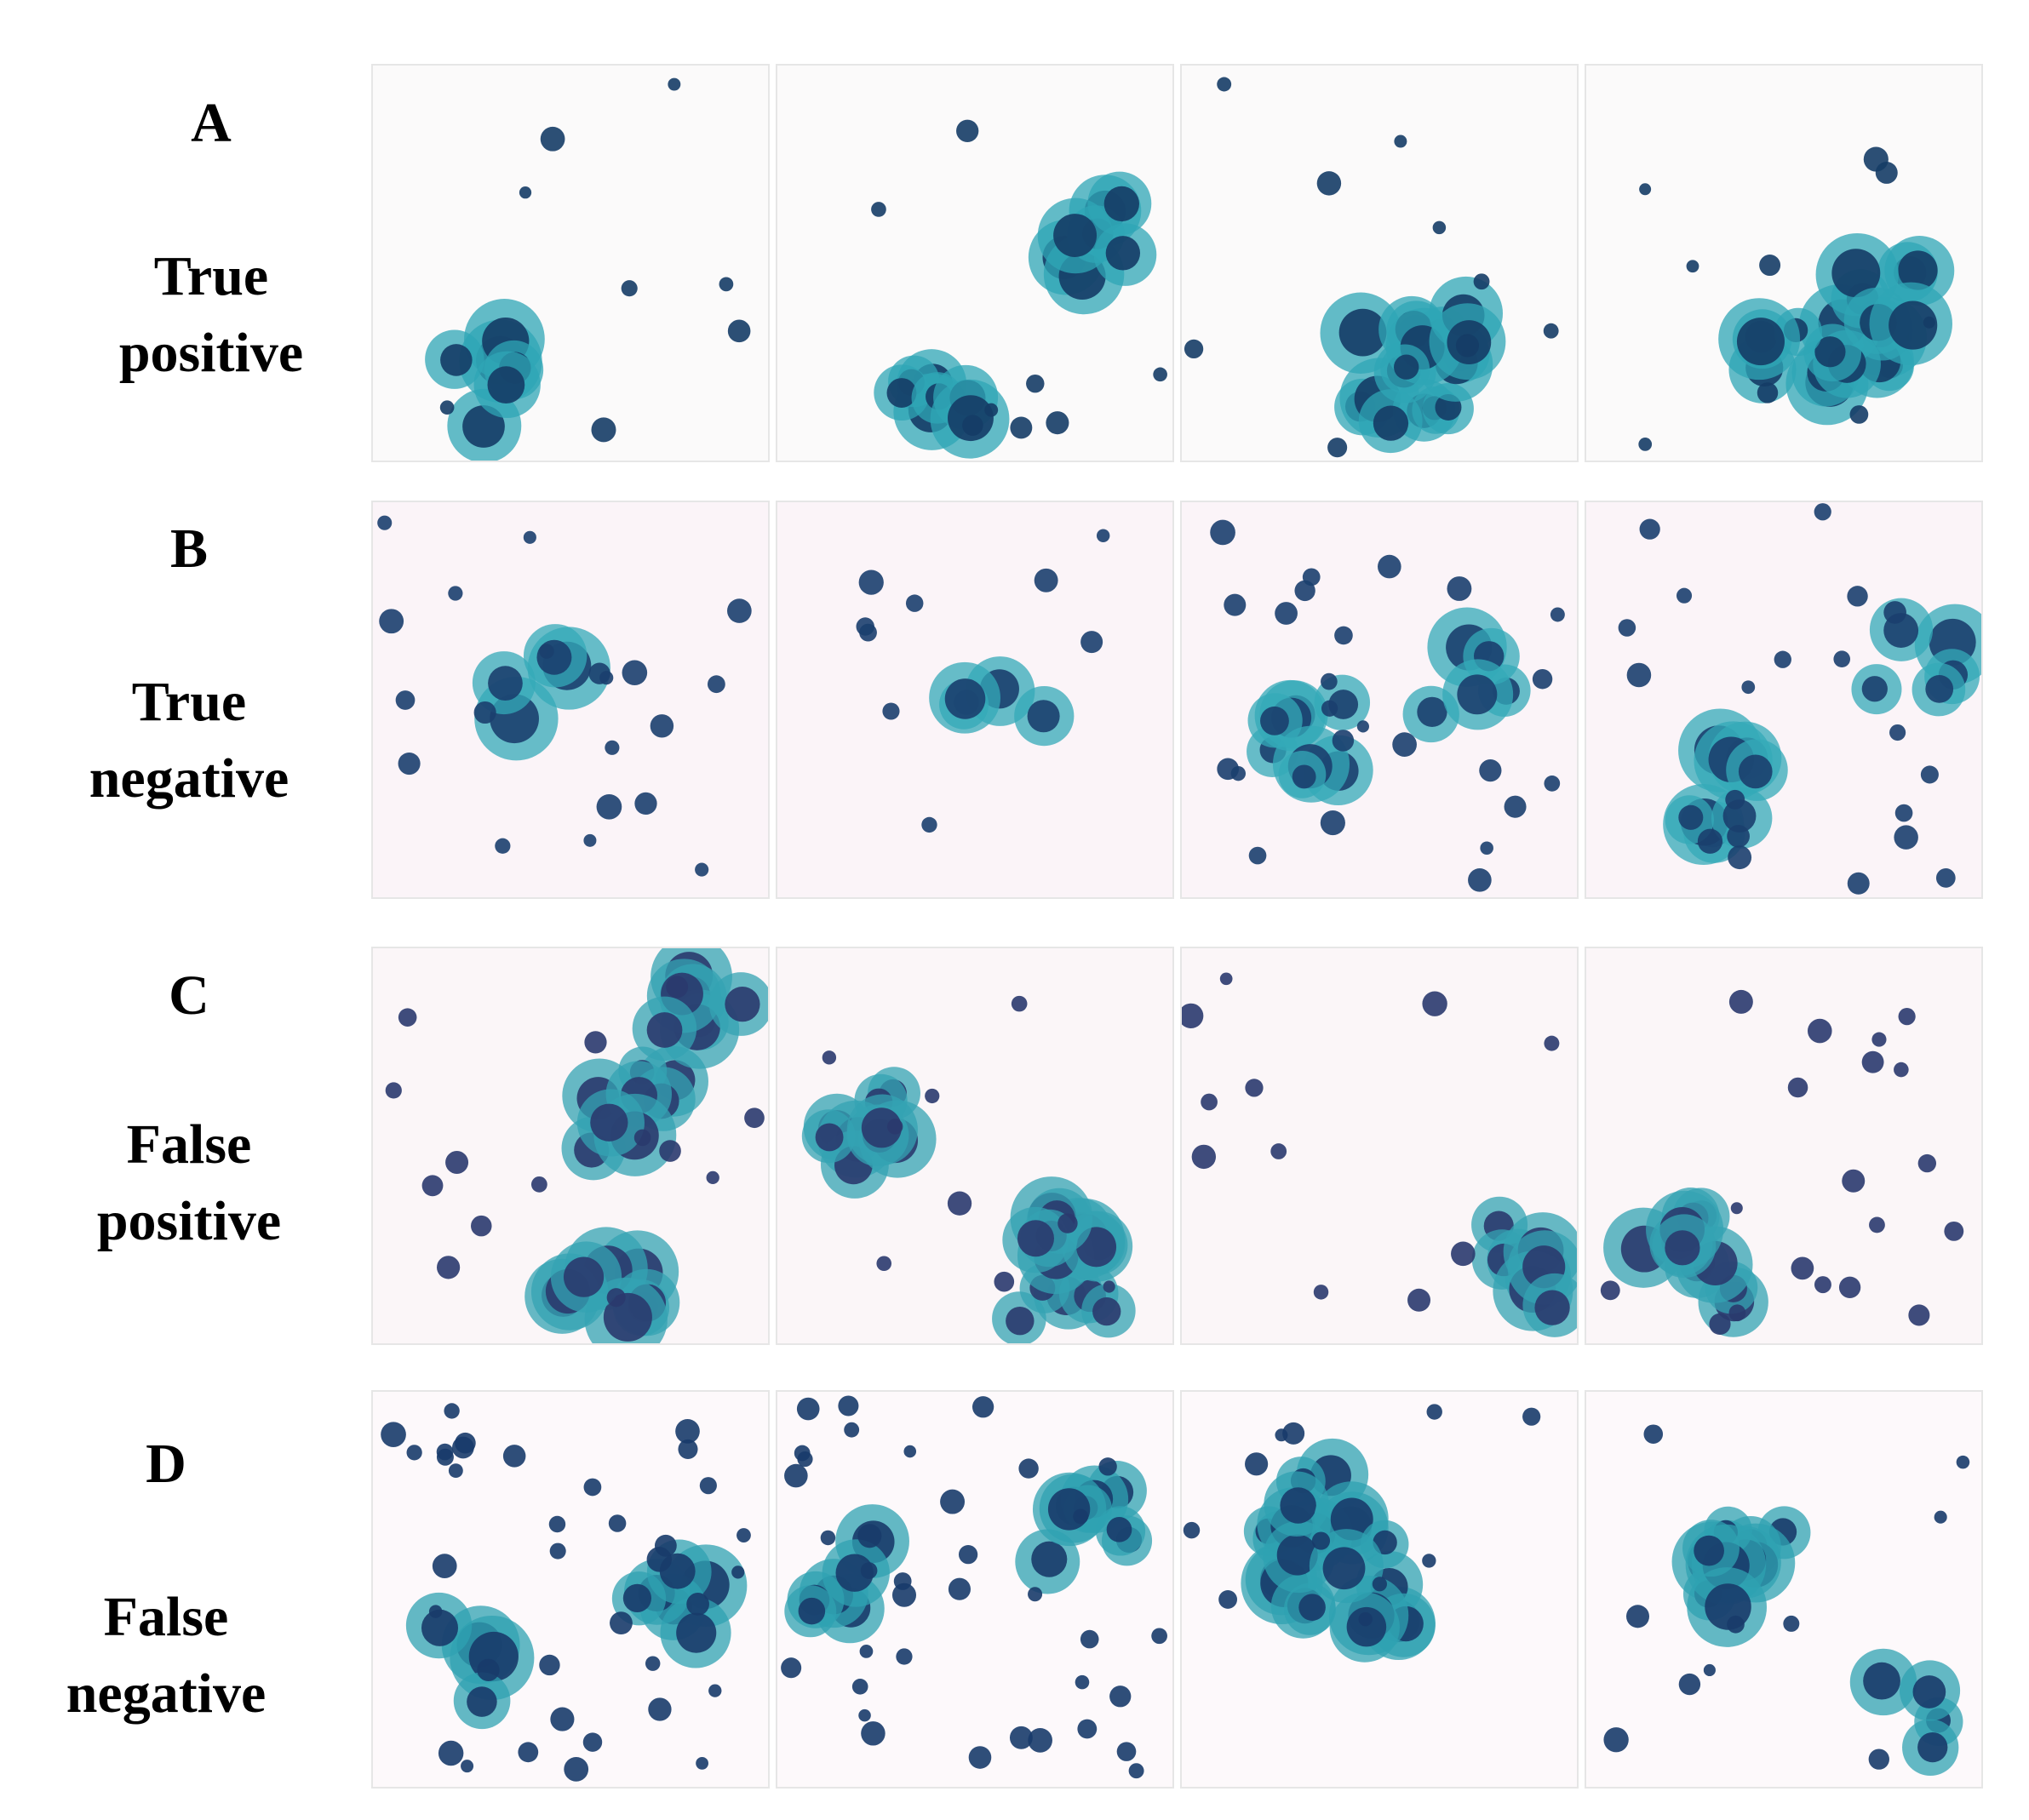  What do you see at coordinates (166, 1656) in the screenshot?
I see `row-description: False negative` at bounding box center [166, 1656].